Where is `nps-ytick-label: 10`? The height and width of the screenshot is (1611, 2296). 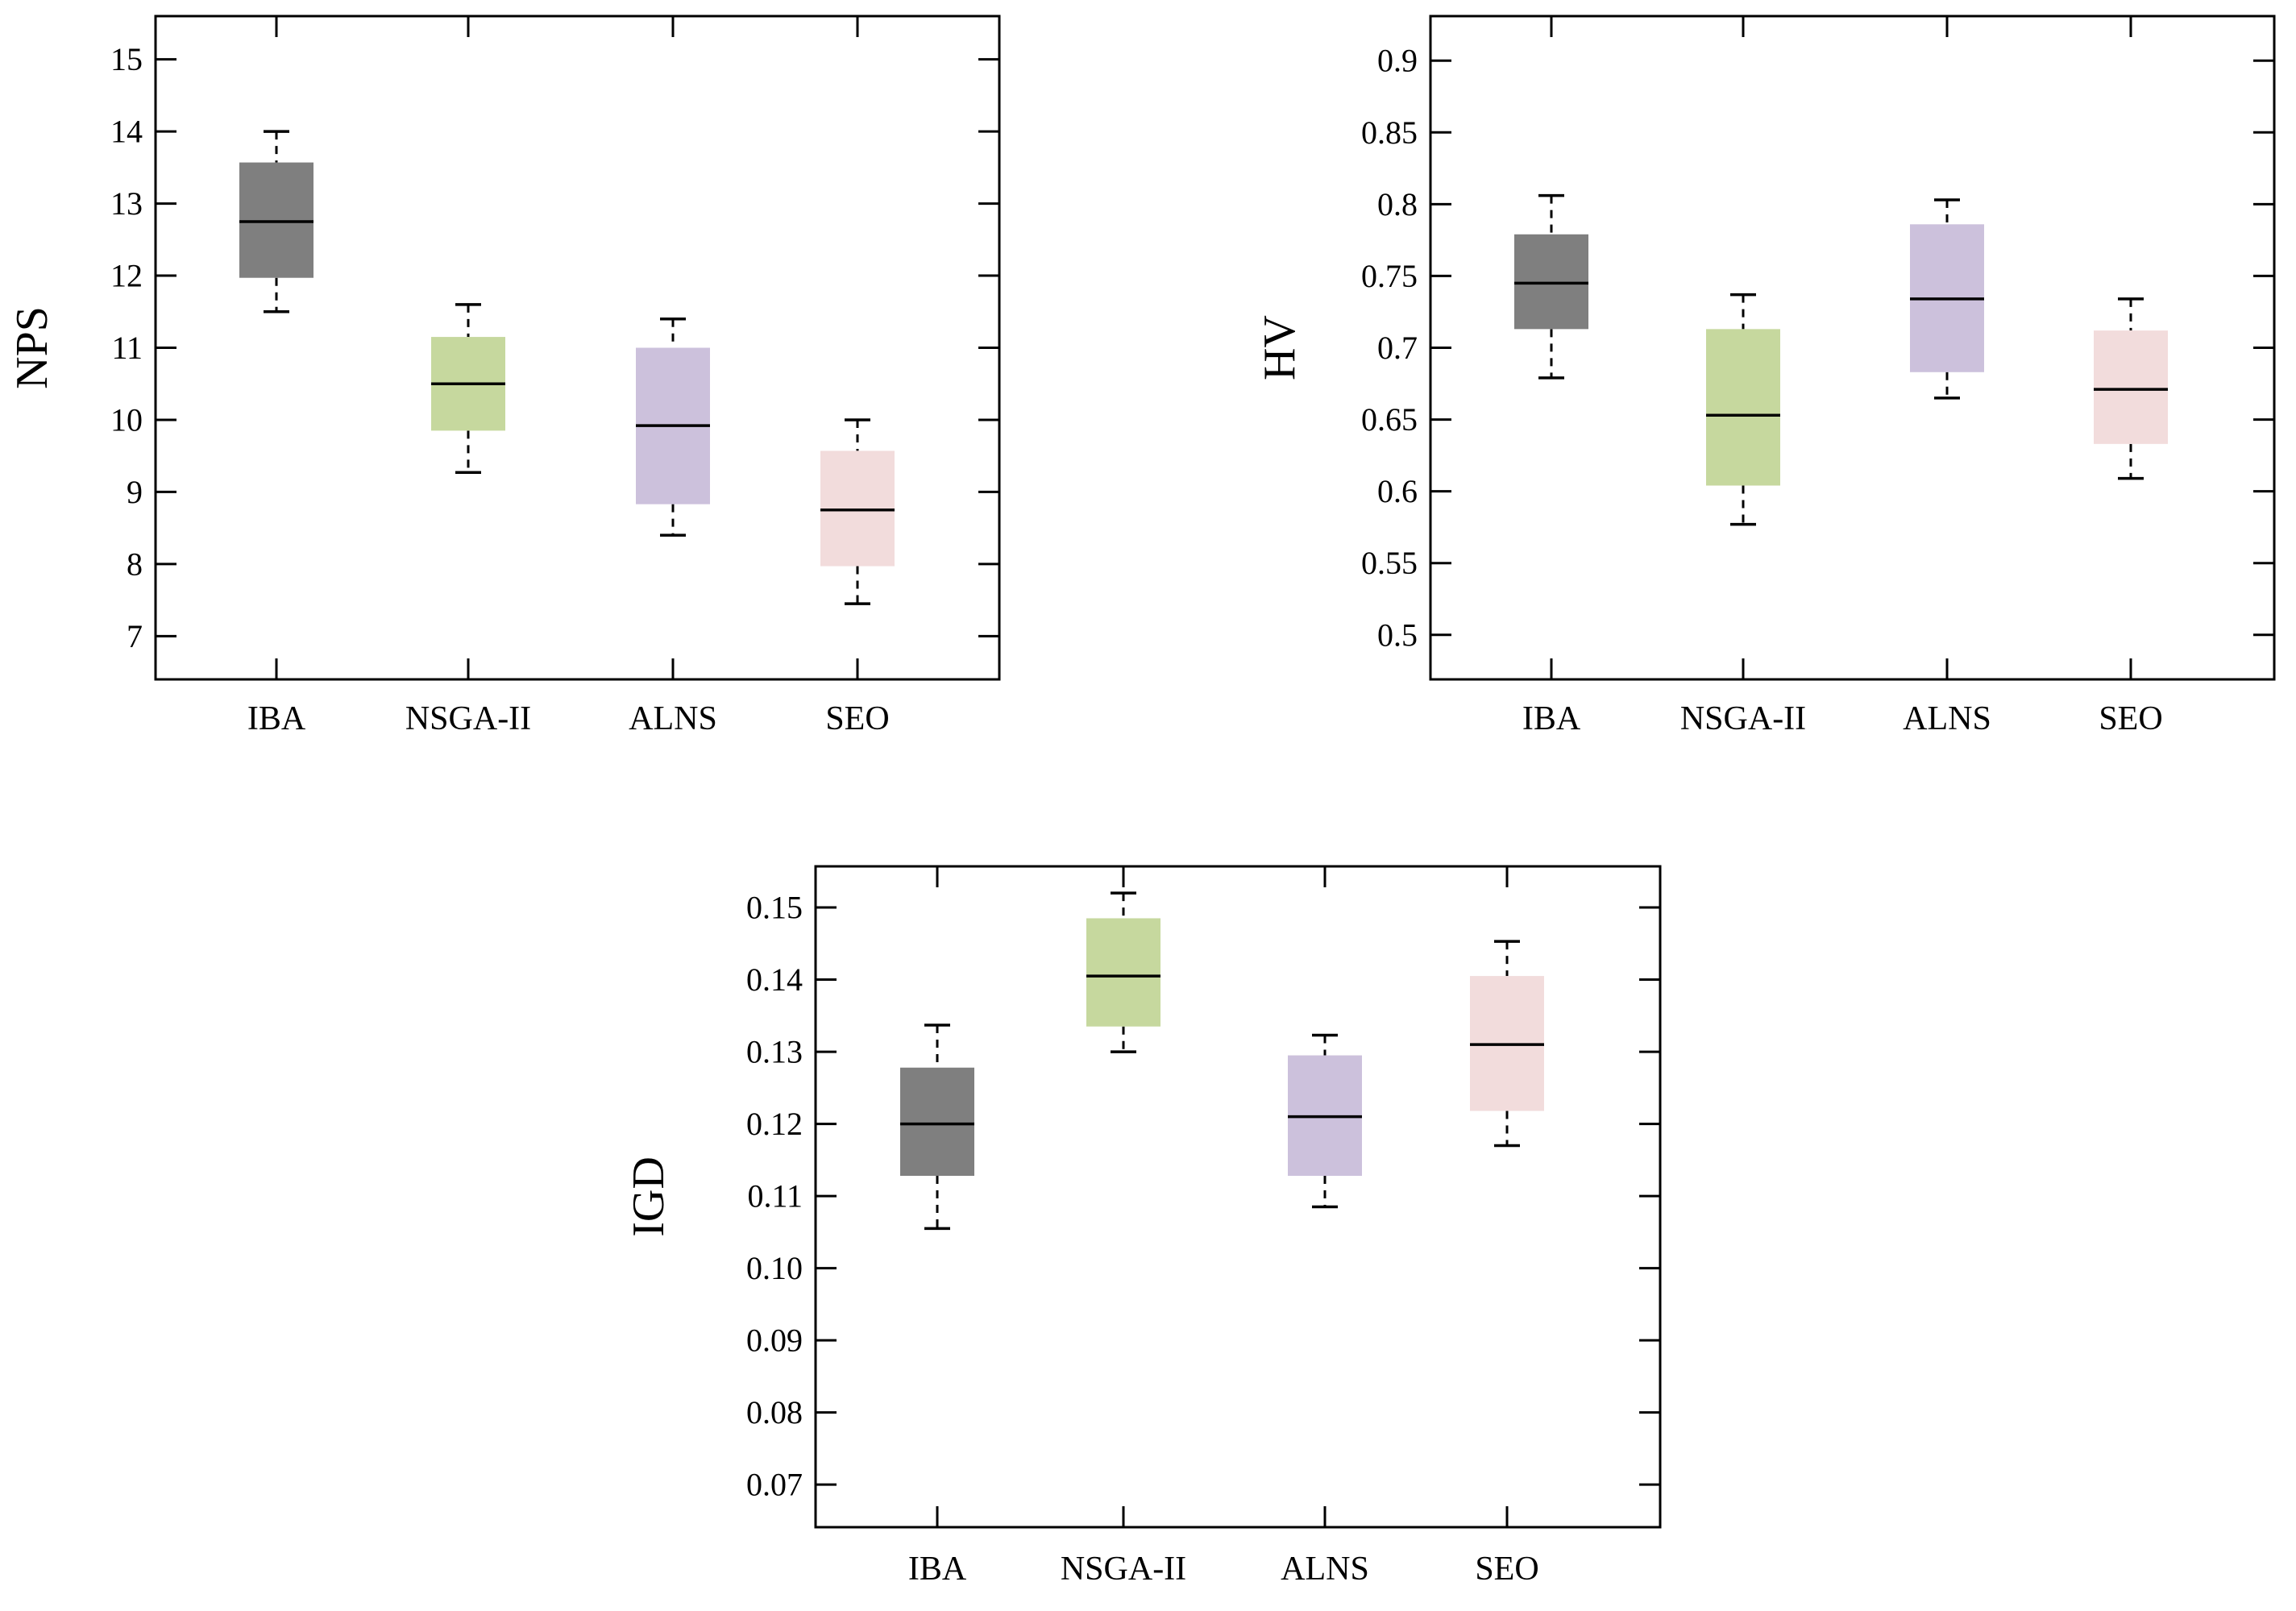
nps-ytick-label: 10 is located at coordinates (126, 419).